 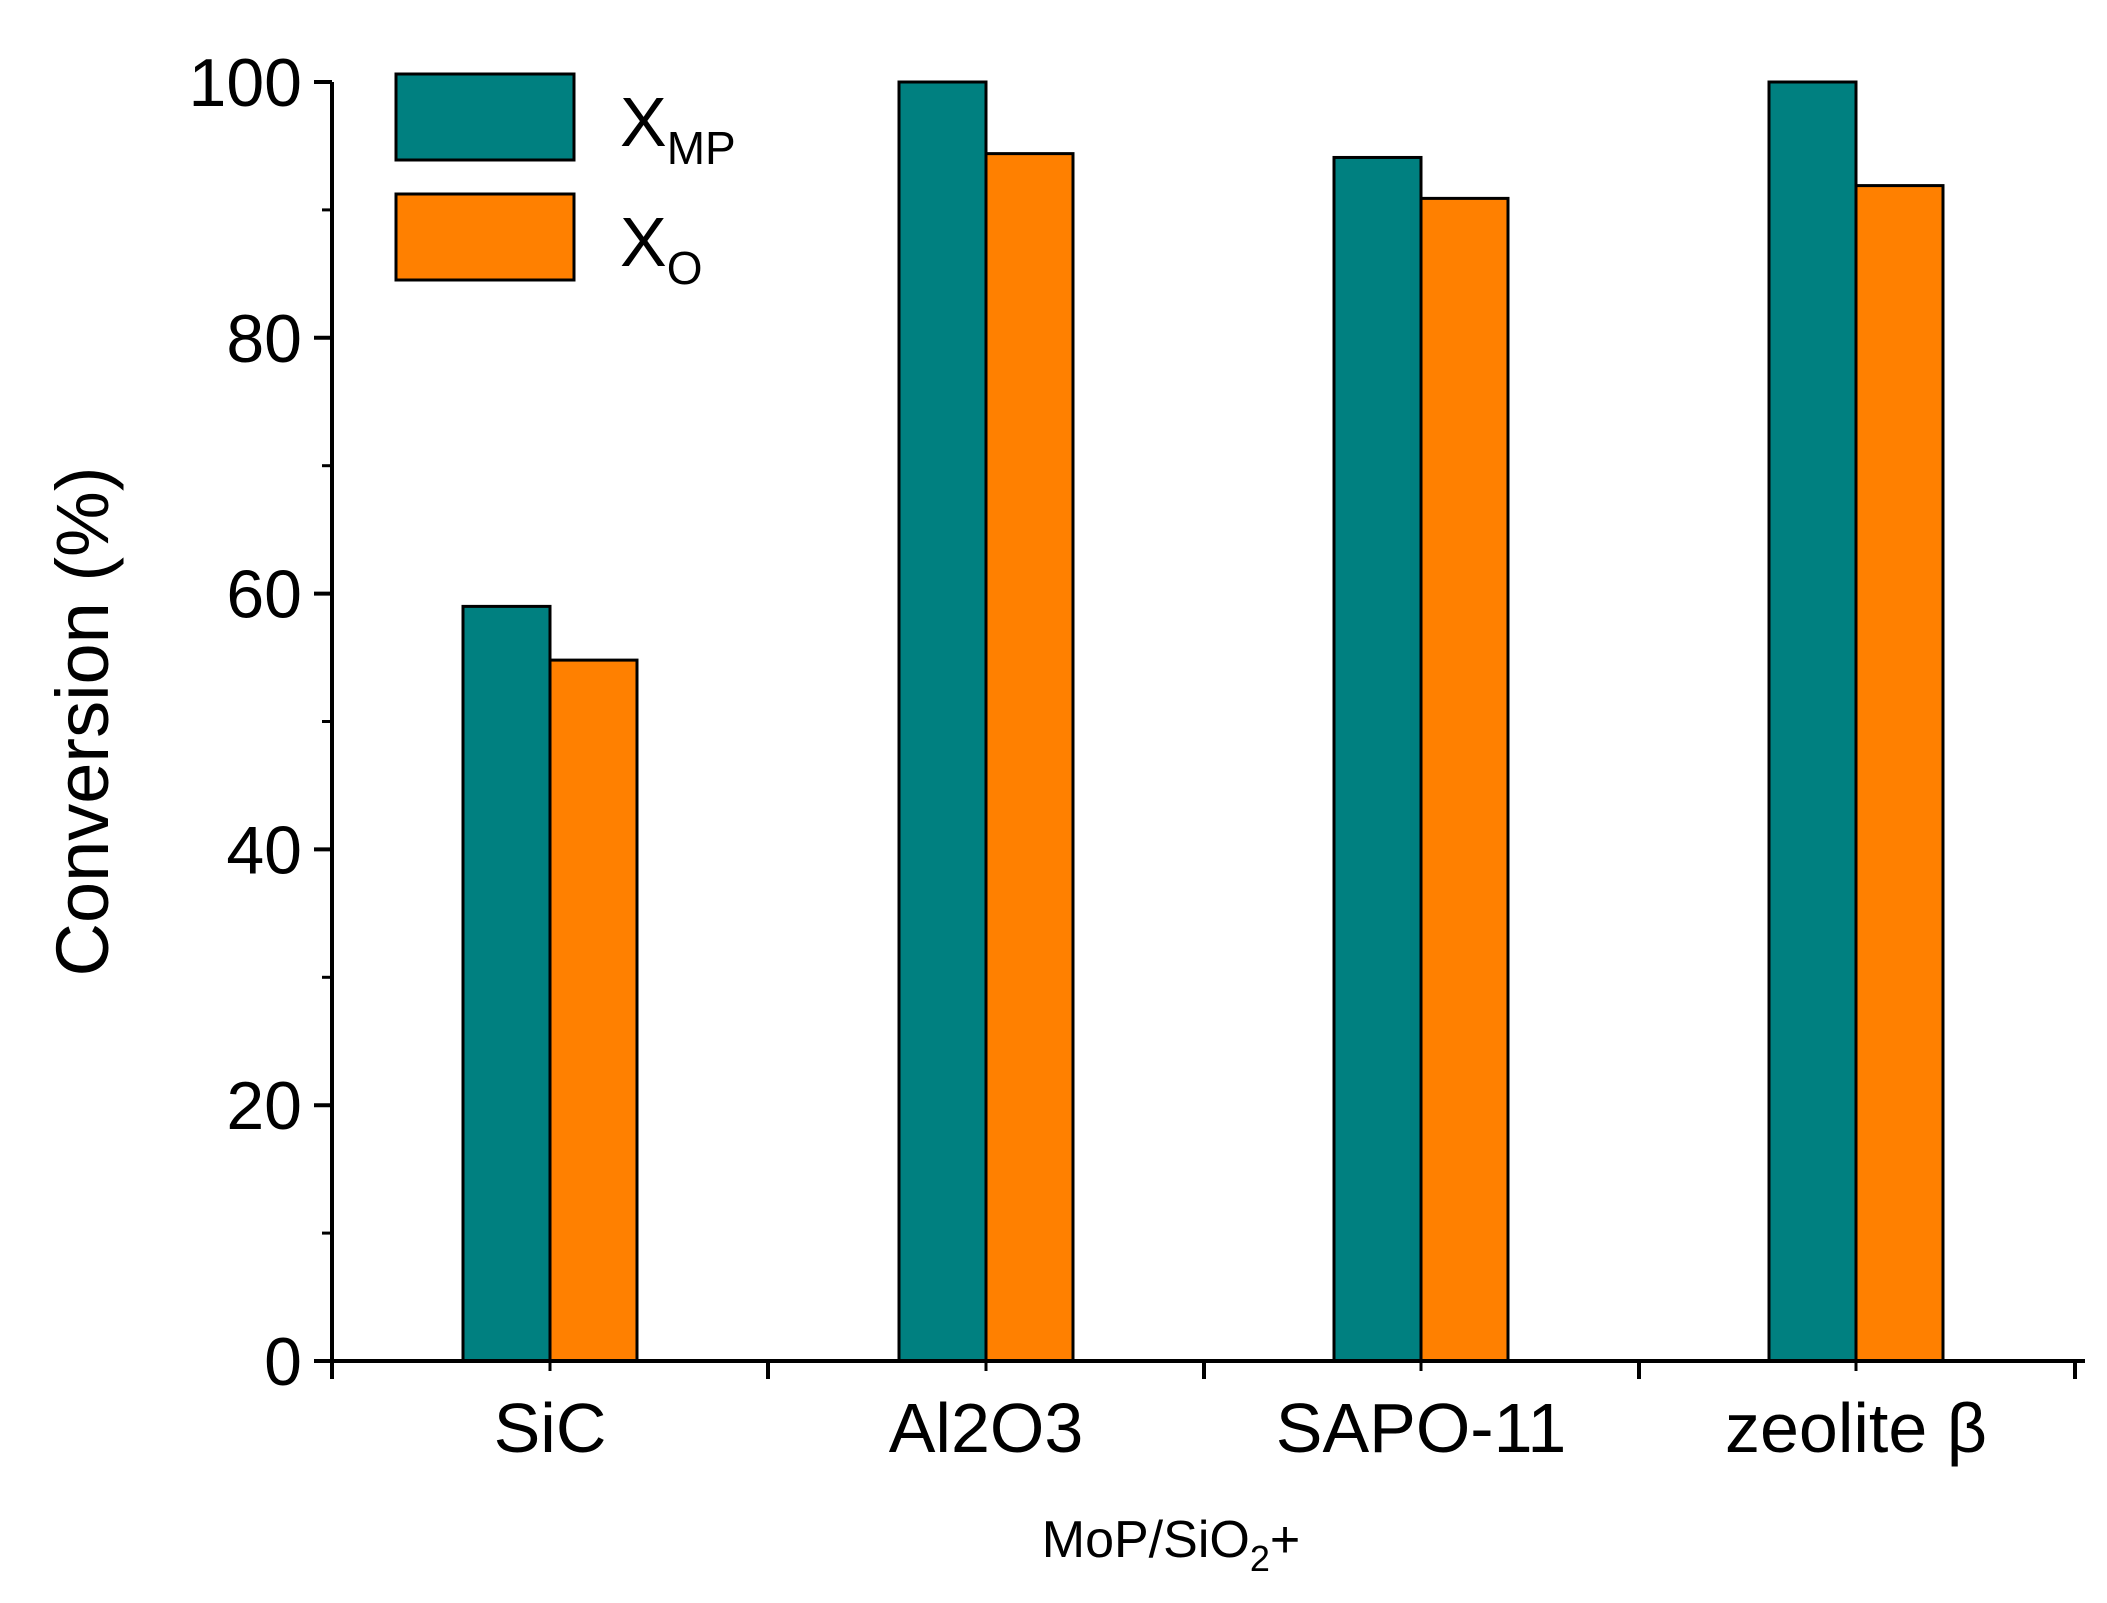 What do you see at coordinates (678, 128) in the screenshot?
I see `legend-label-mp: XMP` at bounding box center [678, 128].